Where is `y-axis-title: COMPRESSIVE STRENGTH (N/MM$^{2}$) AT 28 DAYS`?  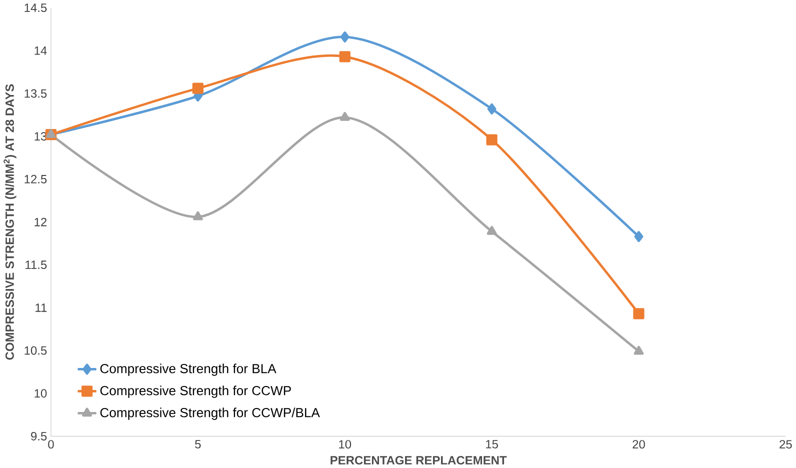 y-axis-title: COMPRESSIVE STRENGTH (N/MM$^{2}$) AT 28 DAYS is located at coordinates (10, 222).